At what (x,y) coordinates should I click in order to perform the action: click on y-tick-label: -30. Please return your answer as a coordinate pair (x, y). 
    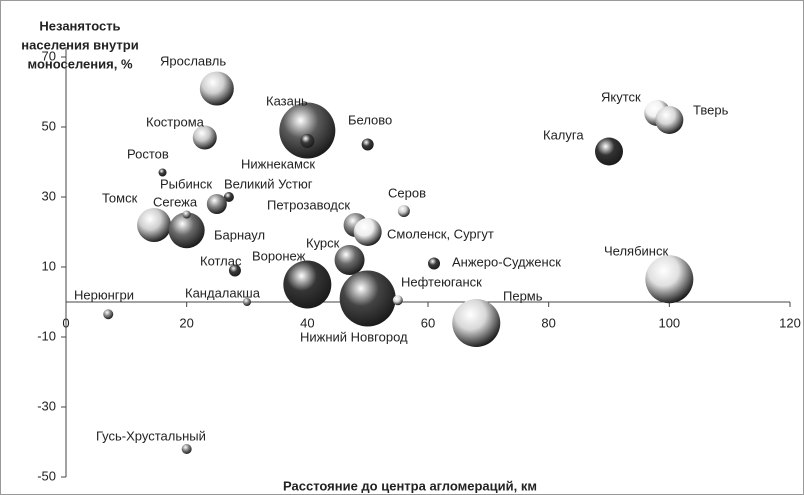
    Looking at the image, I should click on (46, 405).